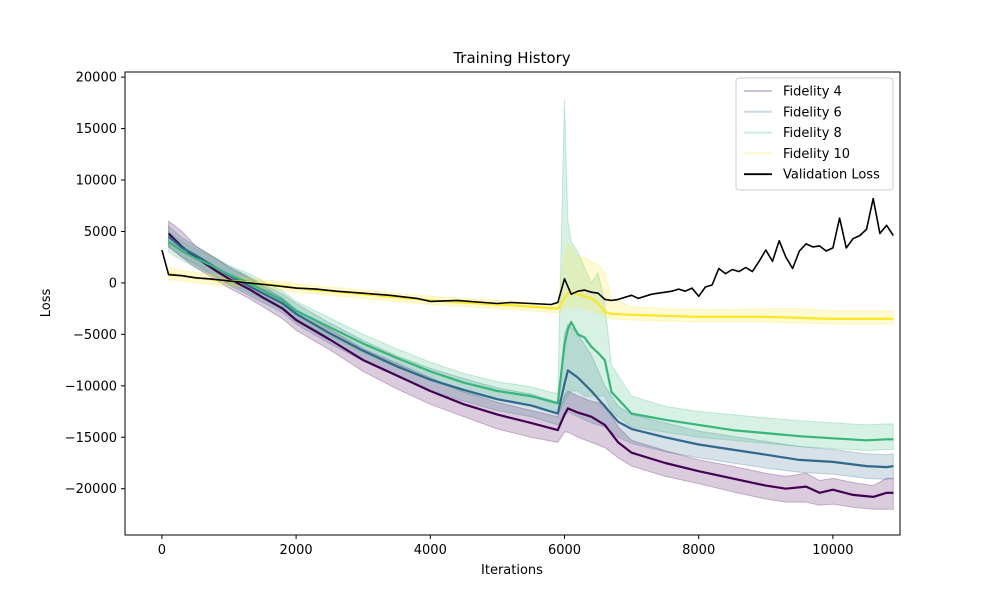 The image size is (1000, 600). Describe the element at coordinates (96, 78) in the screenshot. I see `y-tick-label: 20000` at that location.